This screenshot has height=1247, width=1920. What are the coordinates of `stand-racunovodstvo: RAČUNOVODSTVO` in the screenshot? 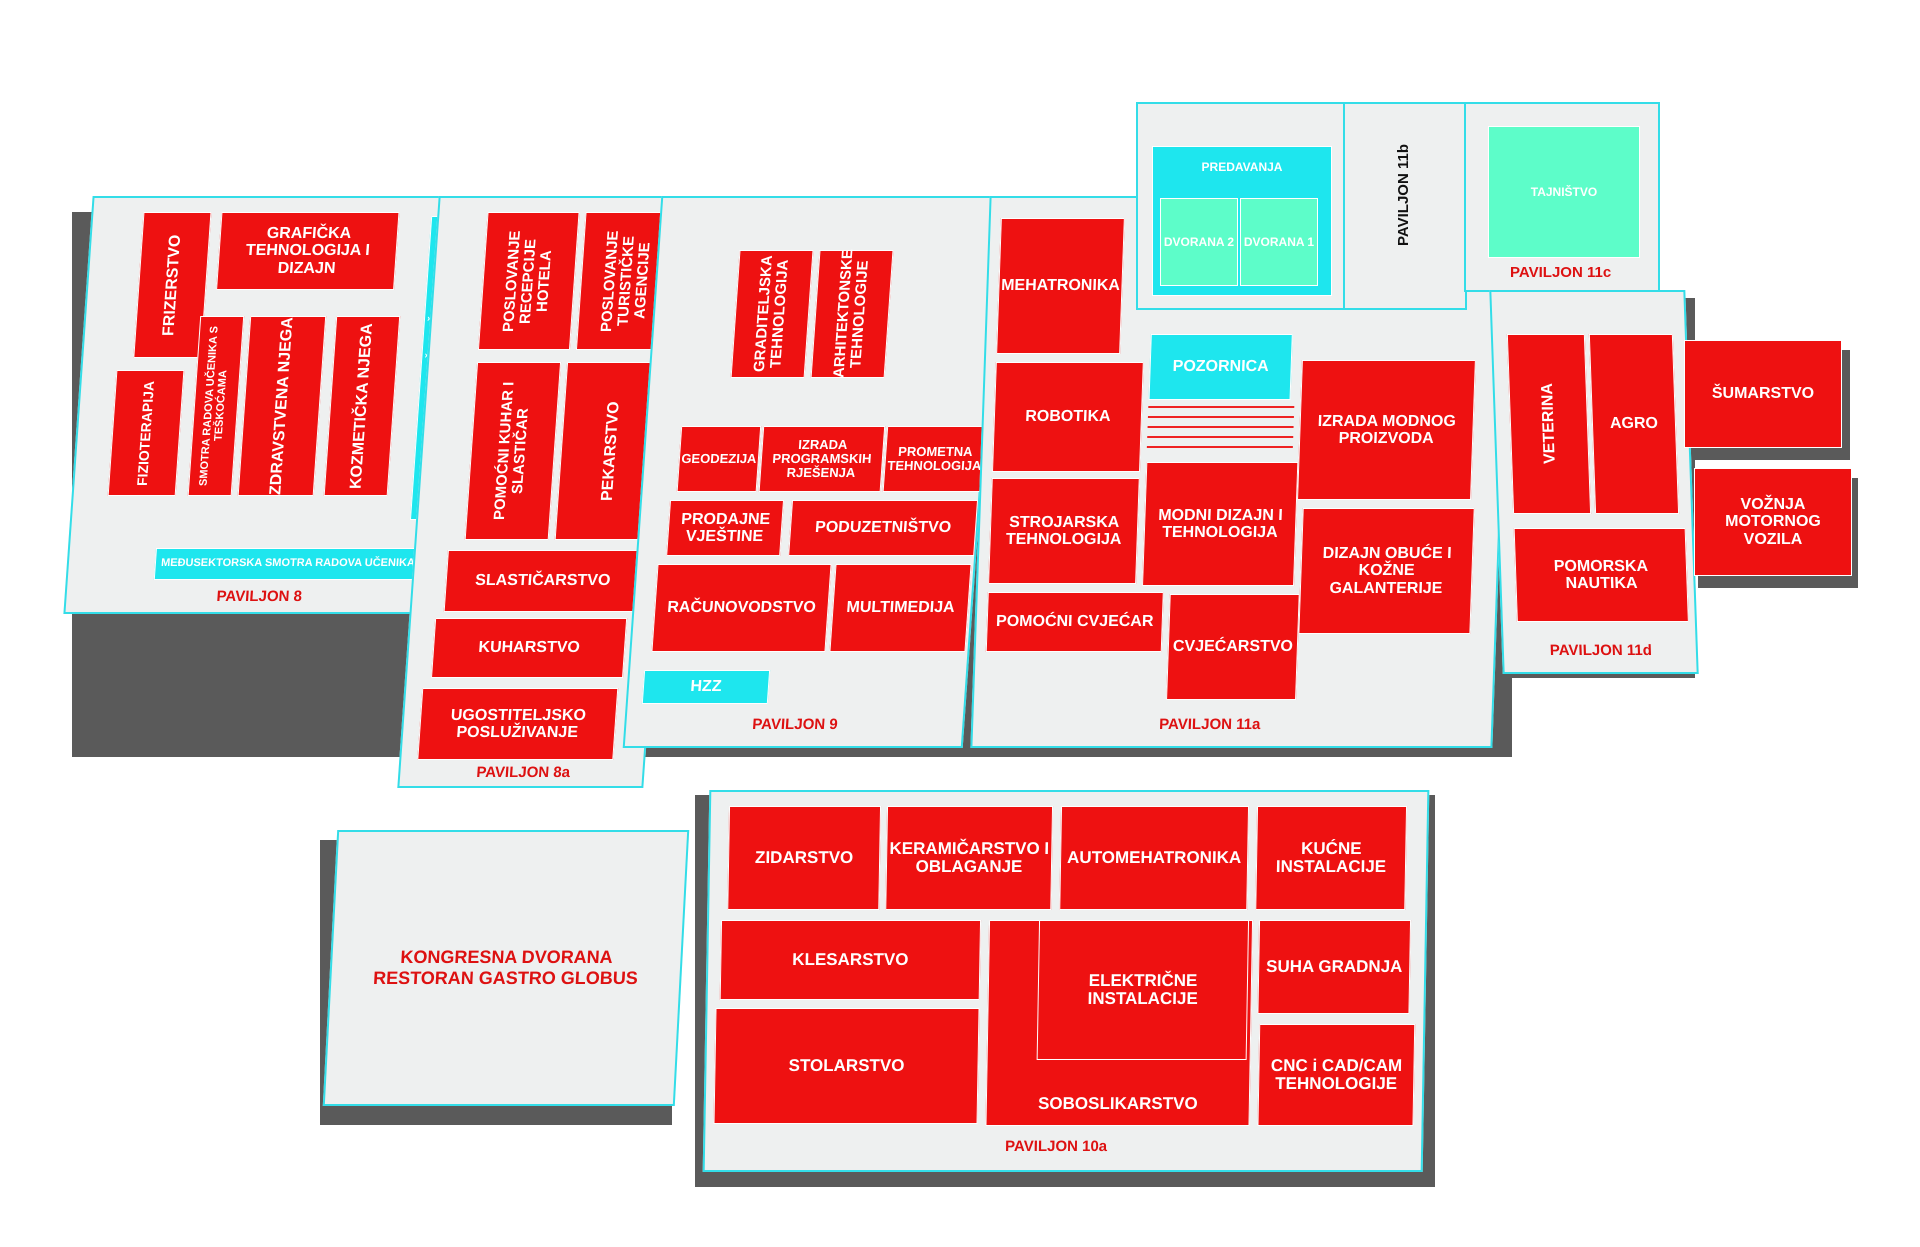 It's located at (741, 608).